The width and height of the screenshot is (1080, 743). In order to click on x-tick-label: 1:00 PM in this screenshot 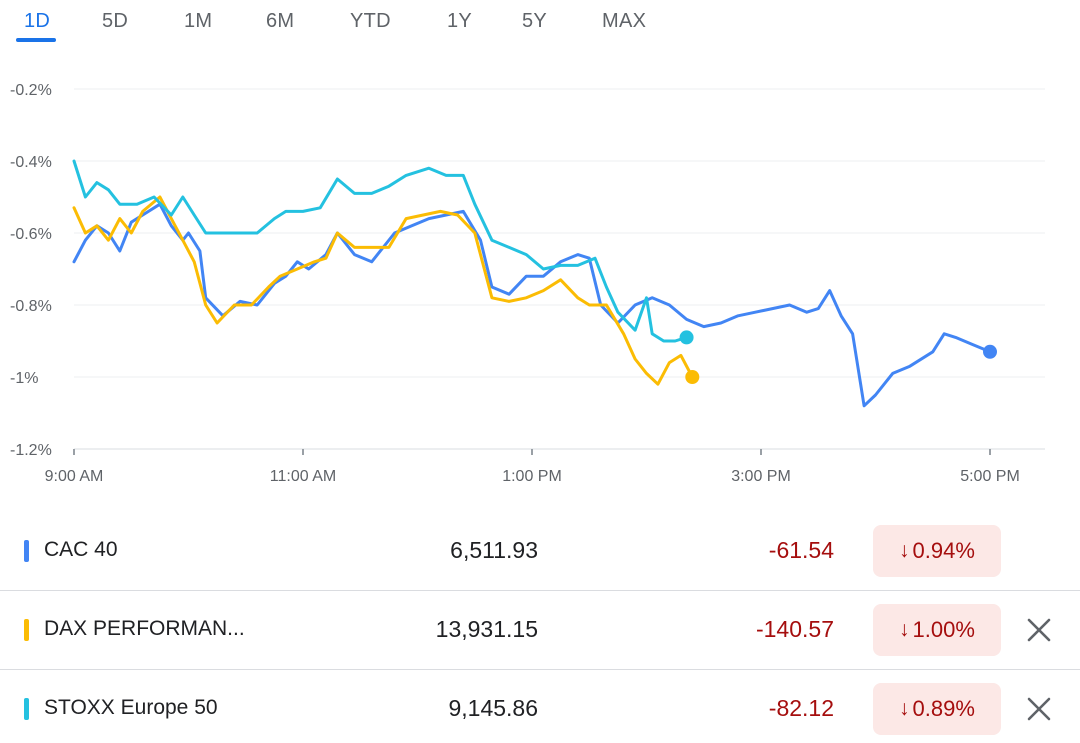, I will do `click(532, 476)`.